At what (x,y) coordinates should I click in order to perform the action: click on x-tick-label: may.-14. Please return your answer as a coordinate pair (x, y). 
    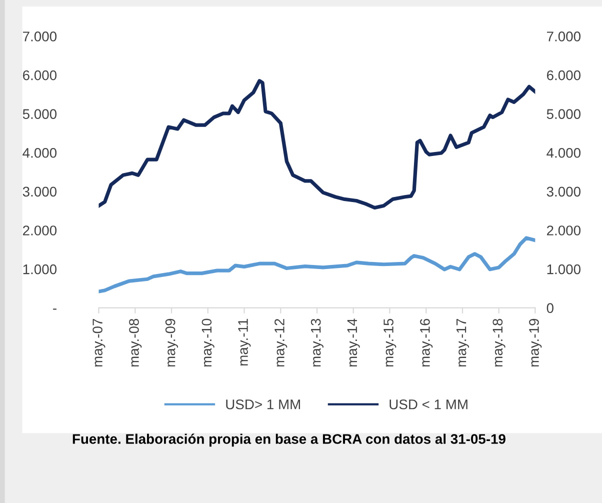
    Looking at the image, I should click on (353, 342).